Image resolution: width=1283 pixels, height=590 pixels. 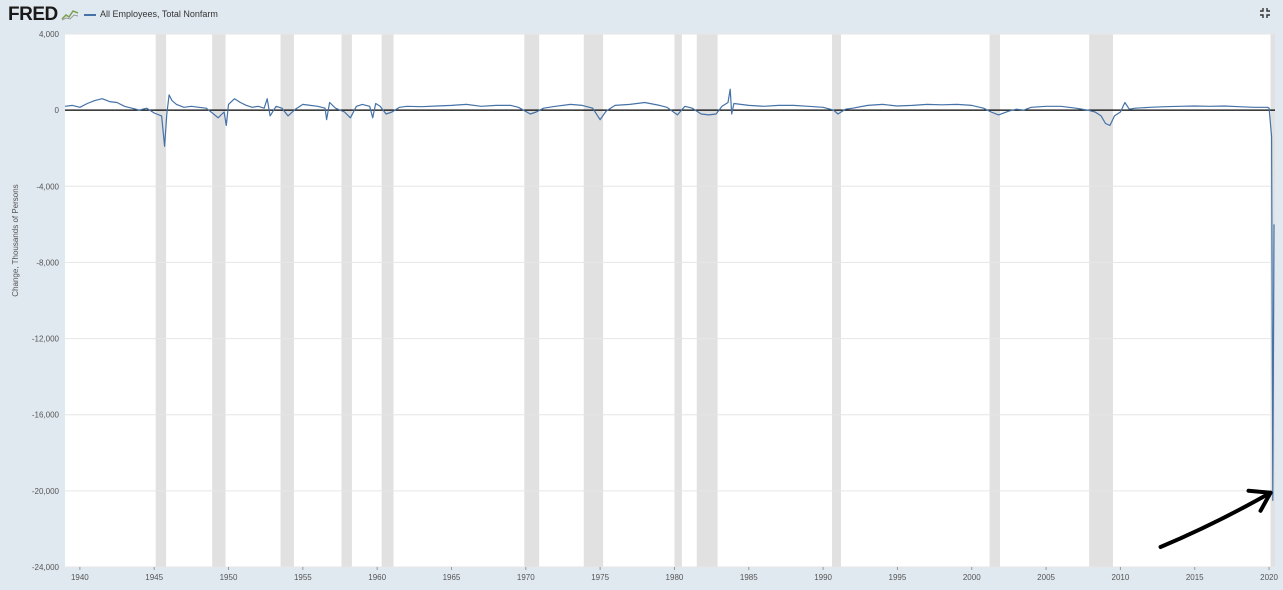 What do you see at coordinates (15, 240) in the screenshot?
I see `y-axis-label: Change, Thousands of Persons` at bounding box center [15, 240].